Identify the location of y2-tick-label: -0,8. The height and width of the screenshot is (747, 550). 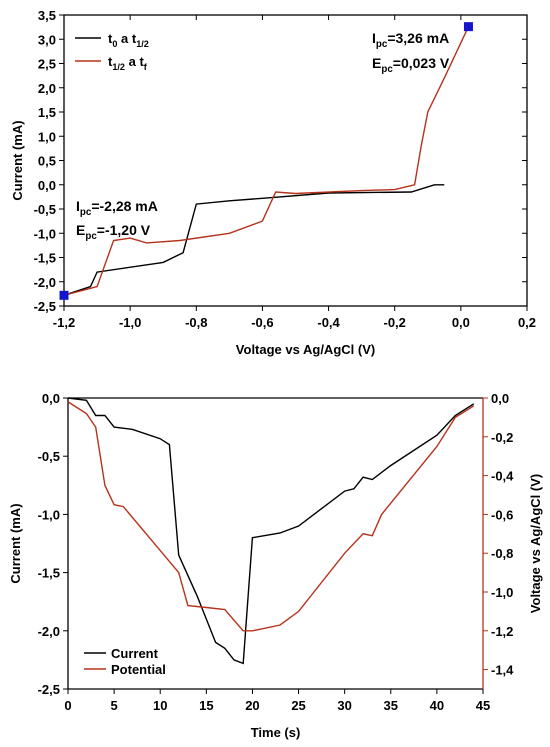
(502, 553).